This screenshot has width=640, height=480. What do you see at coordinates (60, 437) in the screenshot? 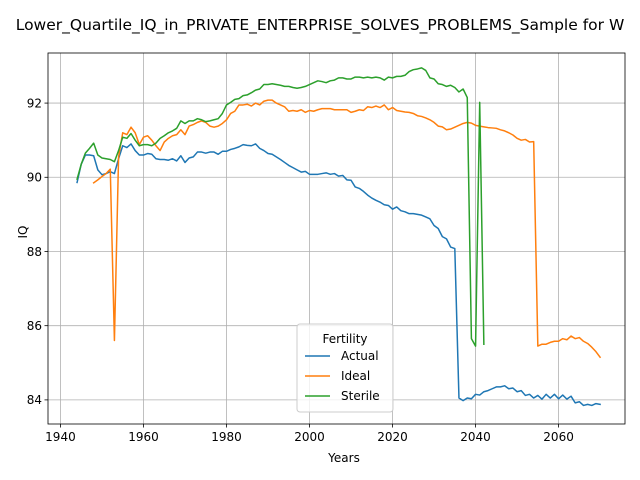
I see `x-tick-label: 1940` at bounding box center [60, 437].